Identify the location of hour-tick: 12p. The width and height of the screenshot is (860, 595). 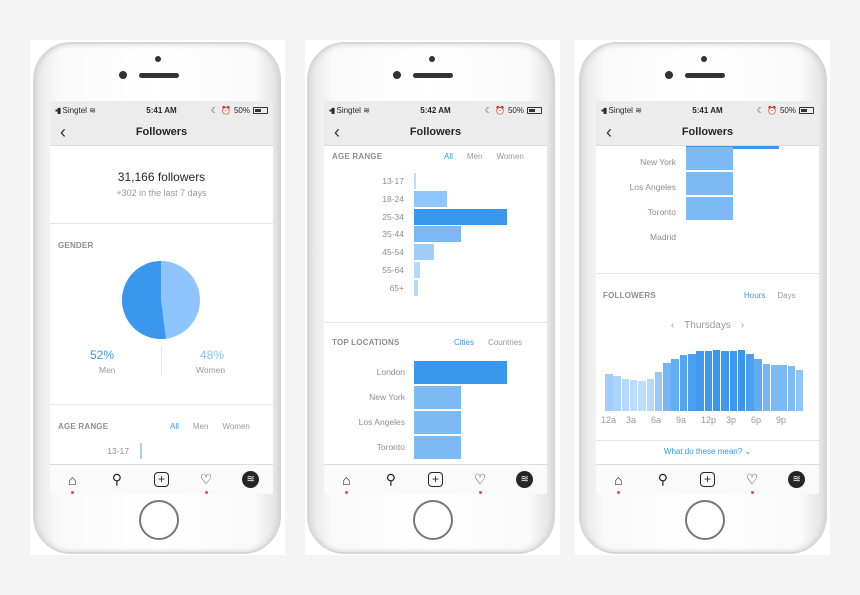
(709, 420).